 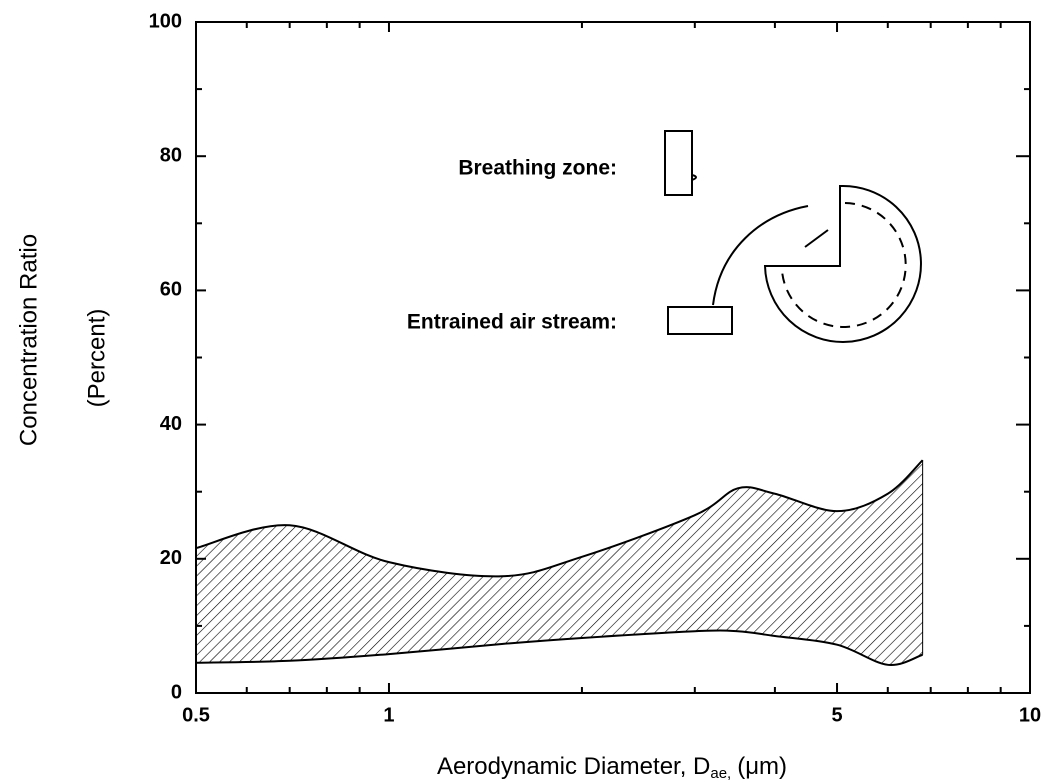 I want to click on y-tick-label: 0, so click(x=176, y=692).